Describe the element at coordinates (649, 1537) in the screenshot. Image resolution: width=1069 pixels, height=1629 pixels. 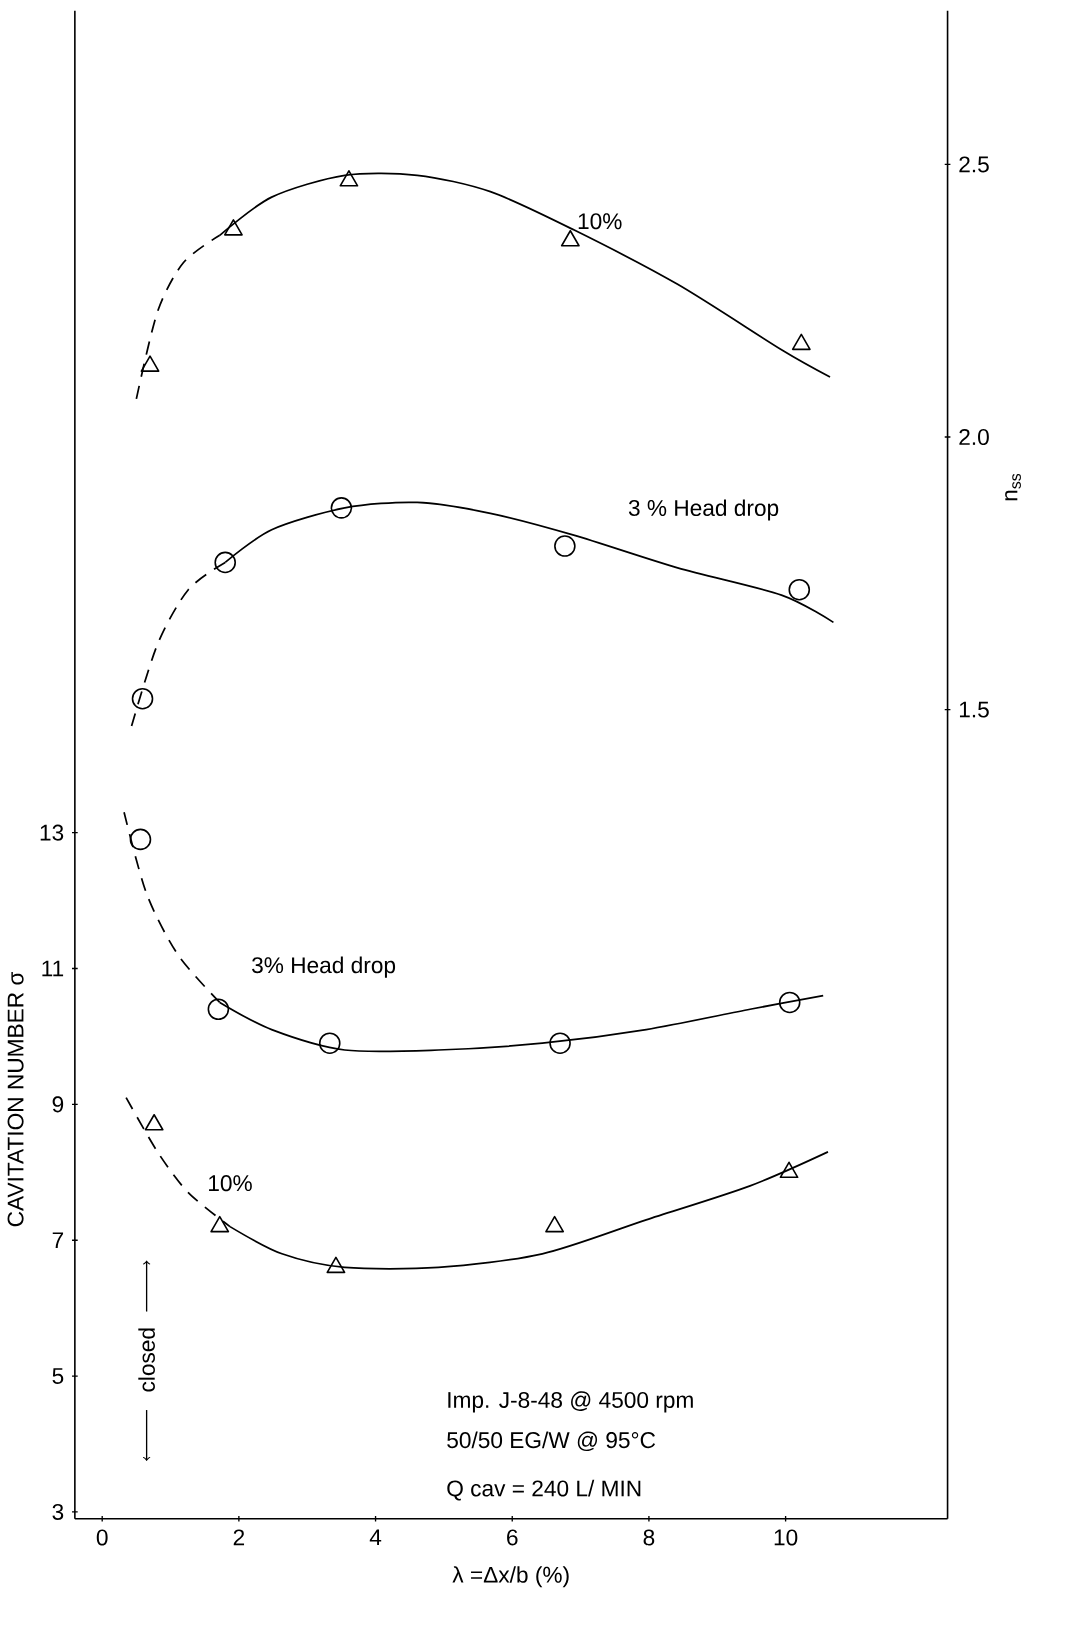
I see `x-tick-label: 8` at that location.